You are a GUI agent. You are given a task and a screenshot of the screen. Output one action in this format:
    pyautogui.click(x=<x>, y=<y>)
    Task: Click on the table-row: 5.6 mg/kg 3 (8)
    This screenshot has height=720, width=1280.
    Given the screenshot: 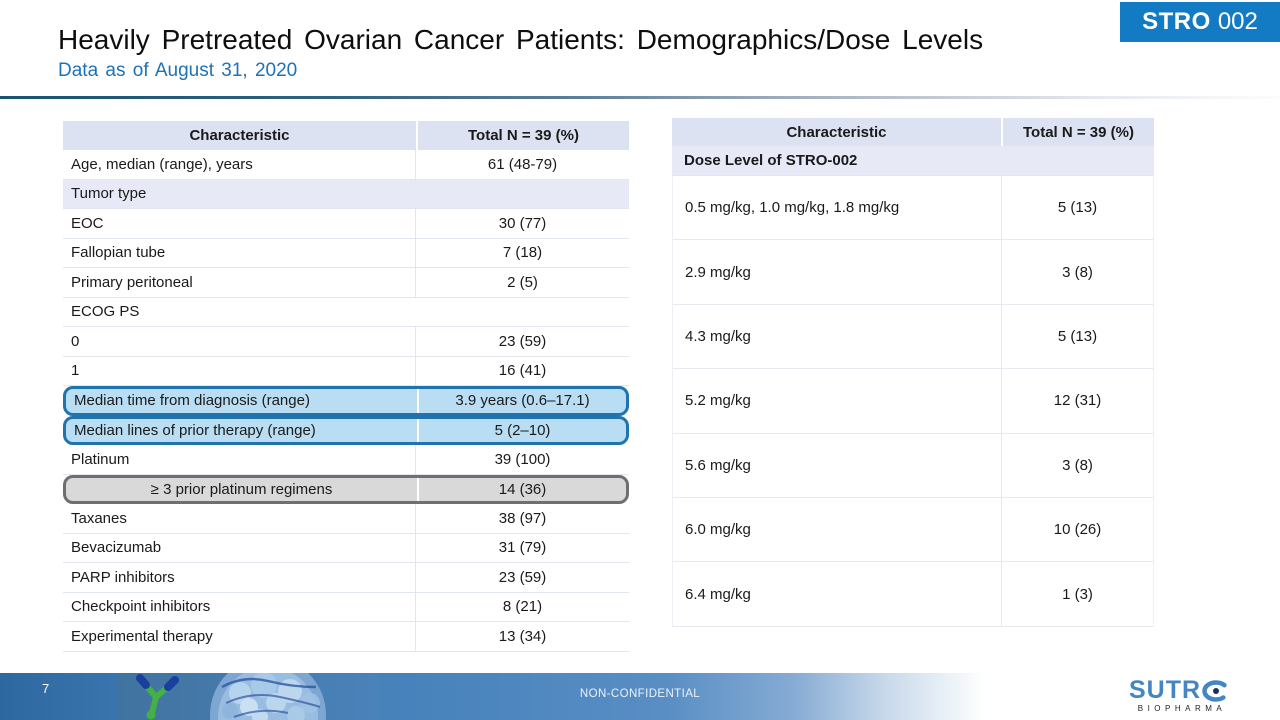 What is the action you would take?
    pyautogui.click(x=913, y=465)
    